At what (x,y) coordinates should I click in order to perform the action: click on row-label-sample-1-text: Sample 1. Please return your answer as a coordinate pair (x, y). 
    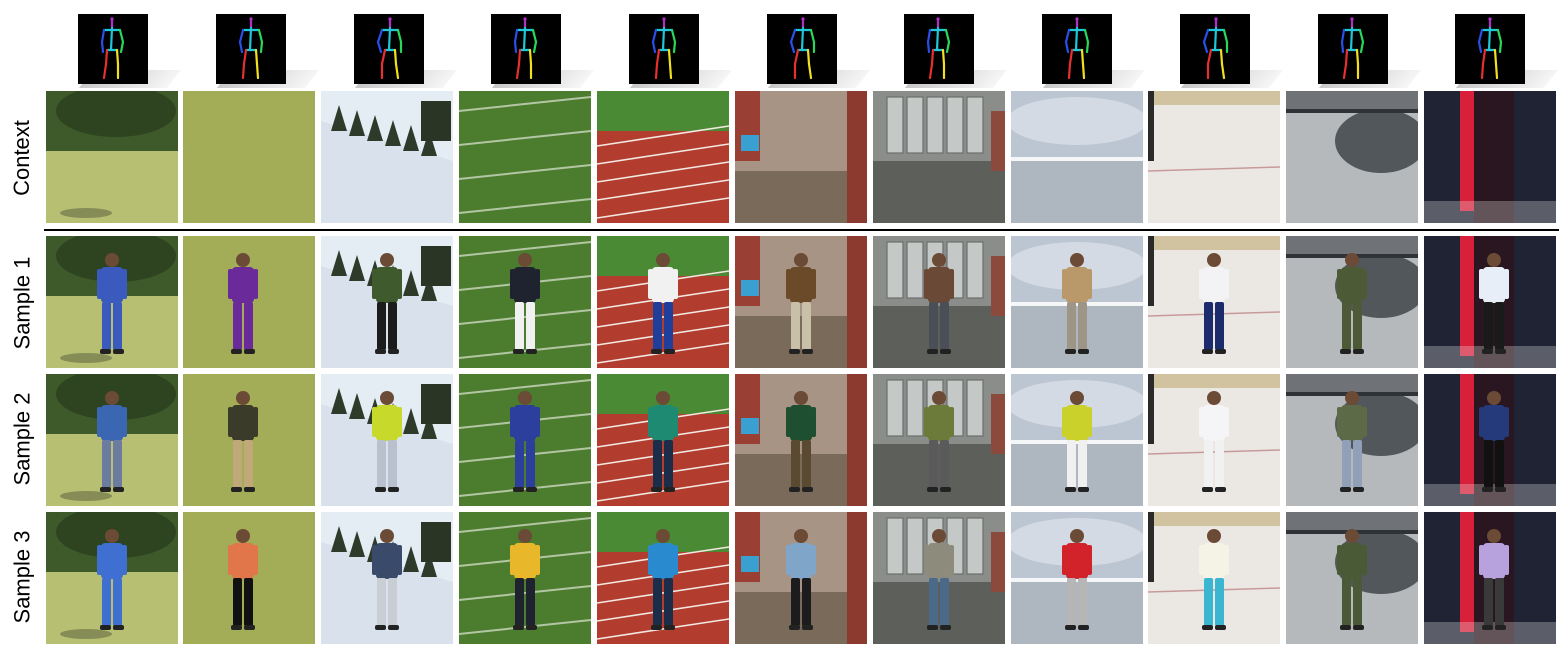
    Looking at the image, I should click on (22, 303).